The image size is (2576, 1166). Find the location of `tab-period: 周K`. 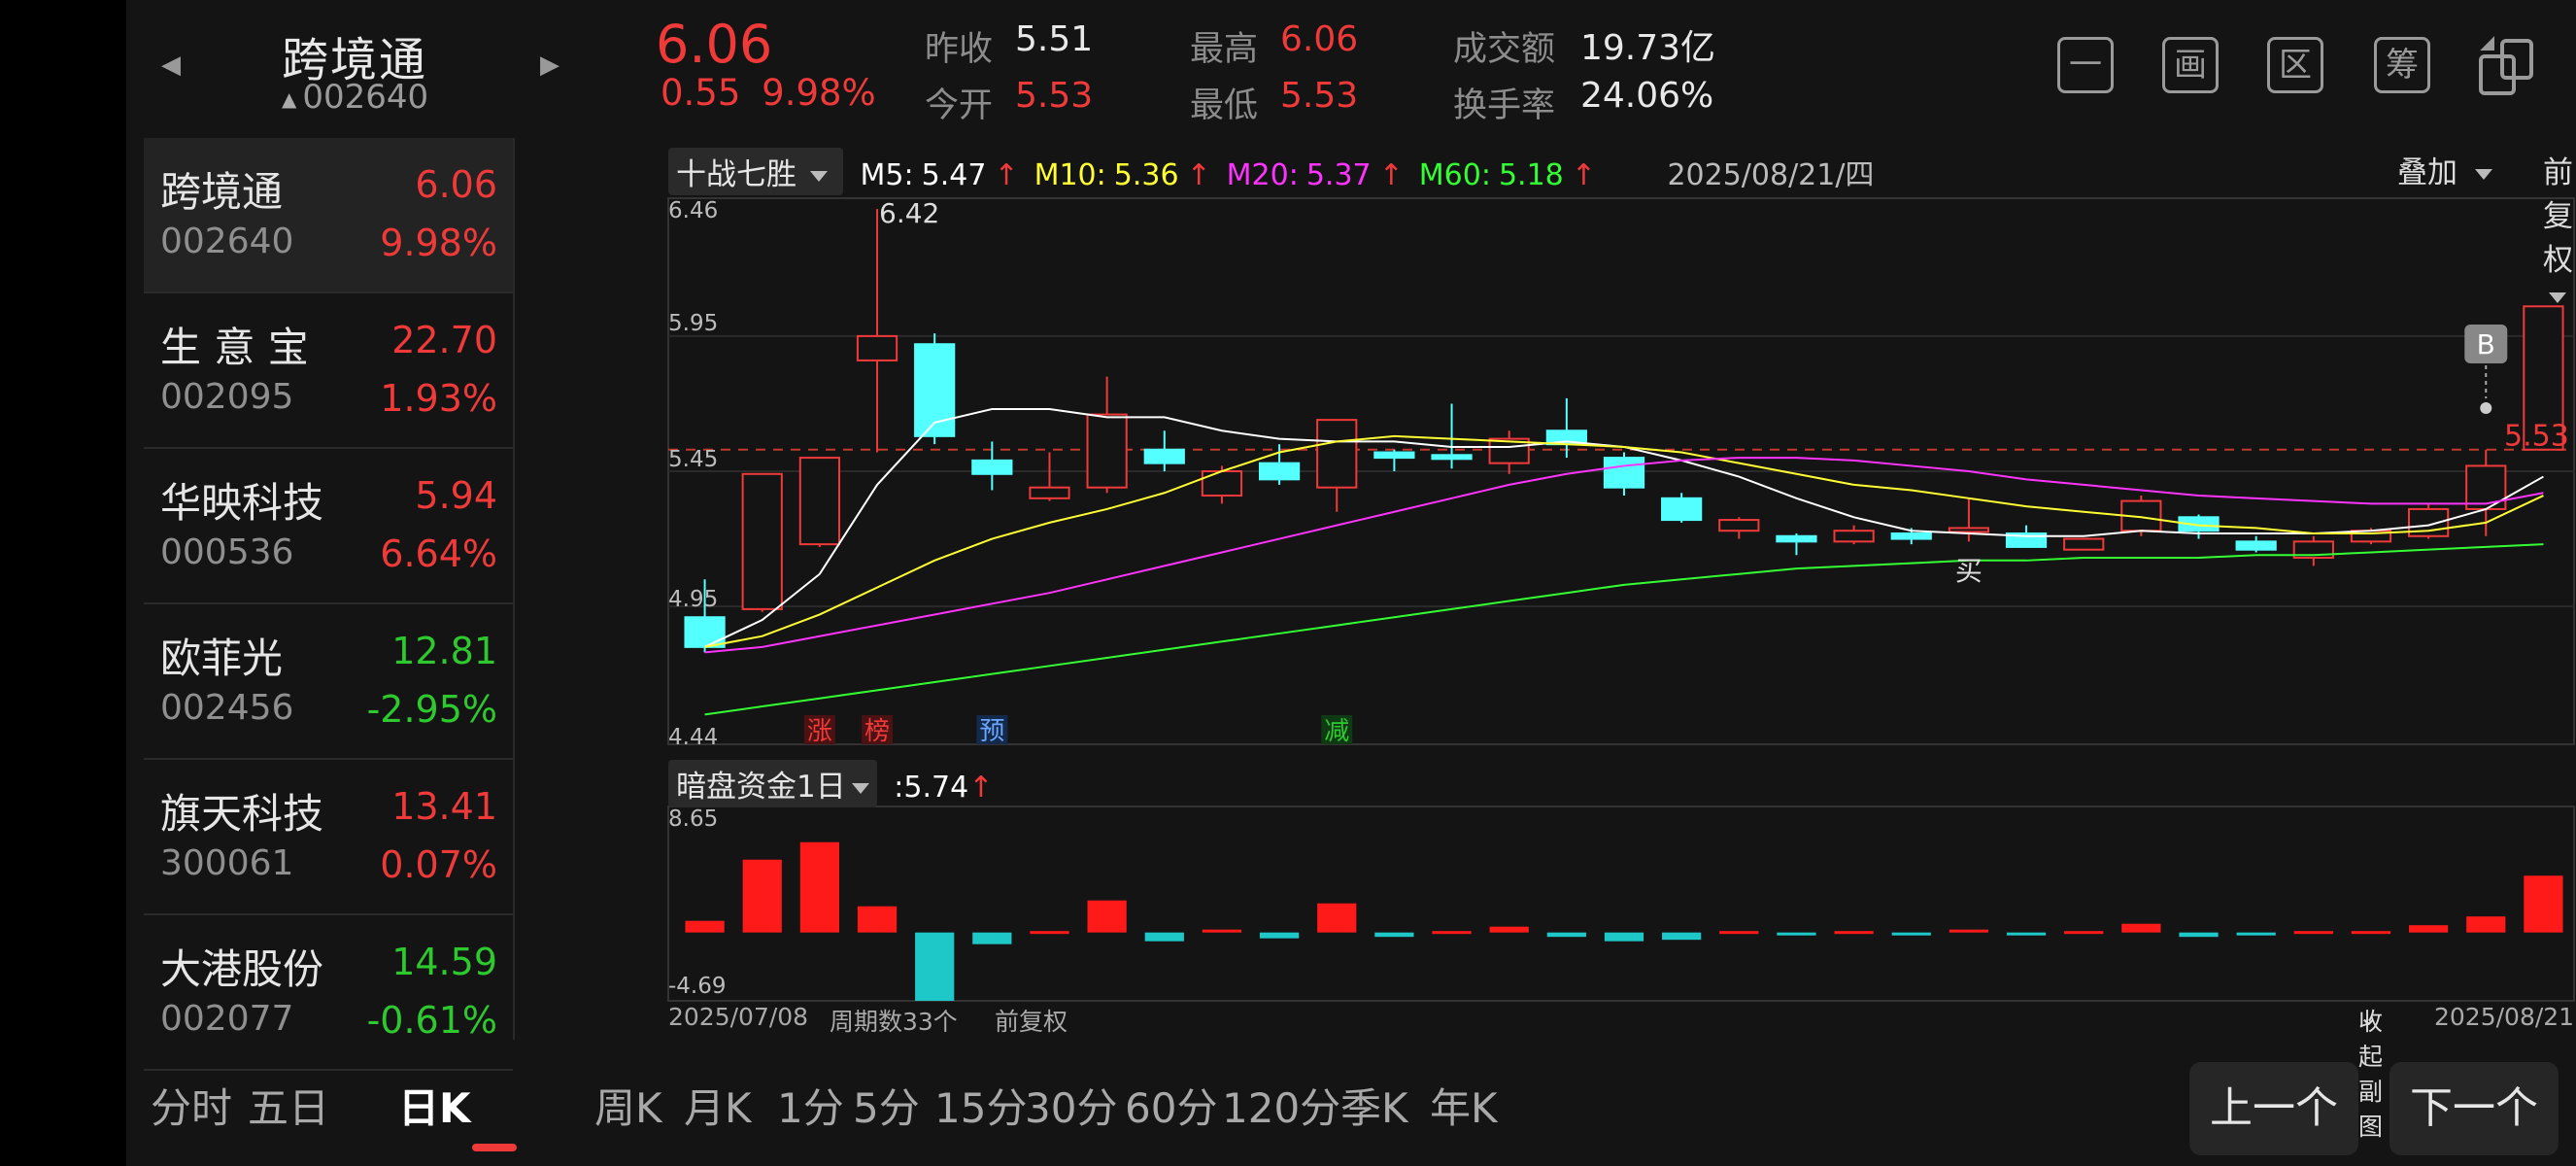

tab-period: 周K is located at coordinates (628, 1108).